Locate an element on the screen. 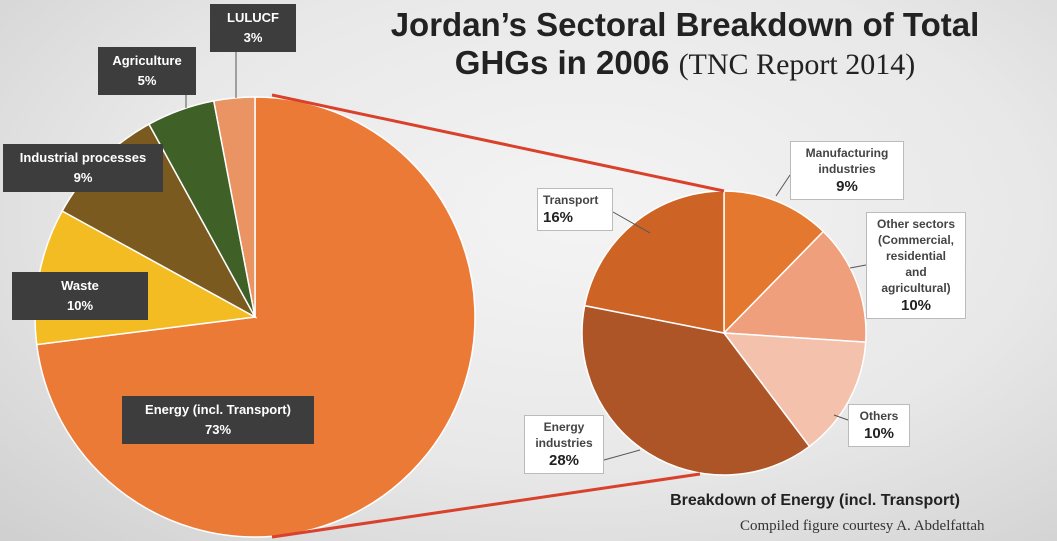  label-transport: Transport 16% is located at coordinates (575, 209).